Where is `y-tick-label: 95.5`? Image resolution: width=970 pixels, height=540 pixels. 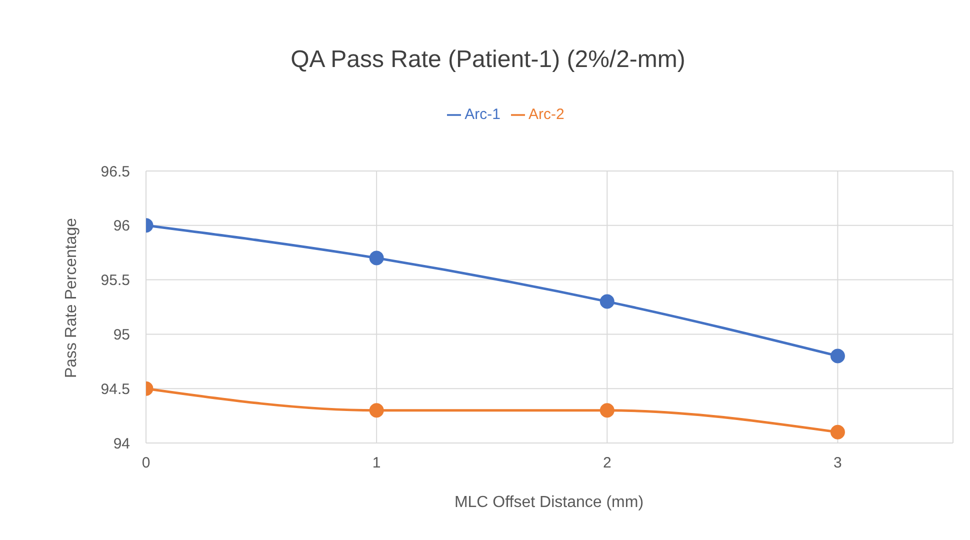
y-tick-label: 95.5 is located at coordinates (115, 281).